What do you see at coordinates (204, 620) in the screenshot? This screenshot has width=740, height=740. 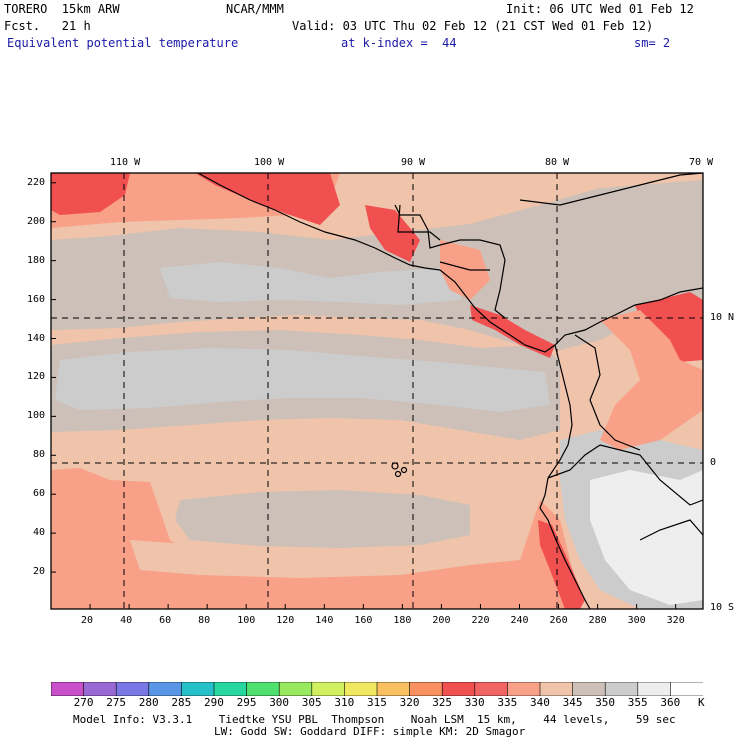 I see `x-tick-label: 80` at bounding box center [204, 620].